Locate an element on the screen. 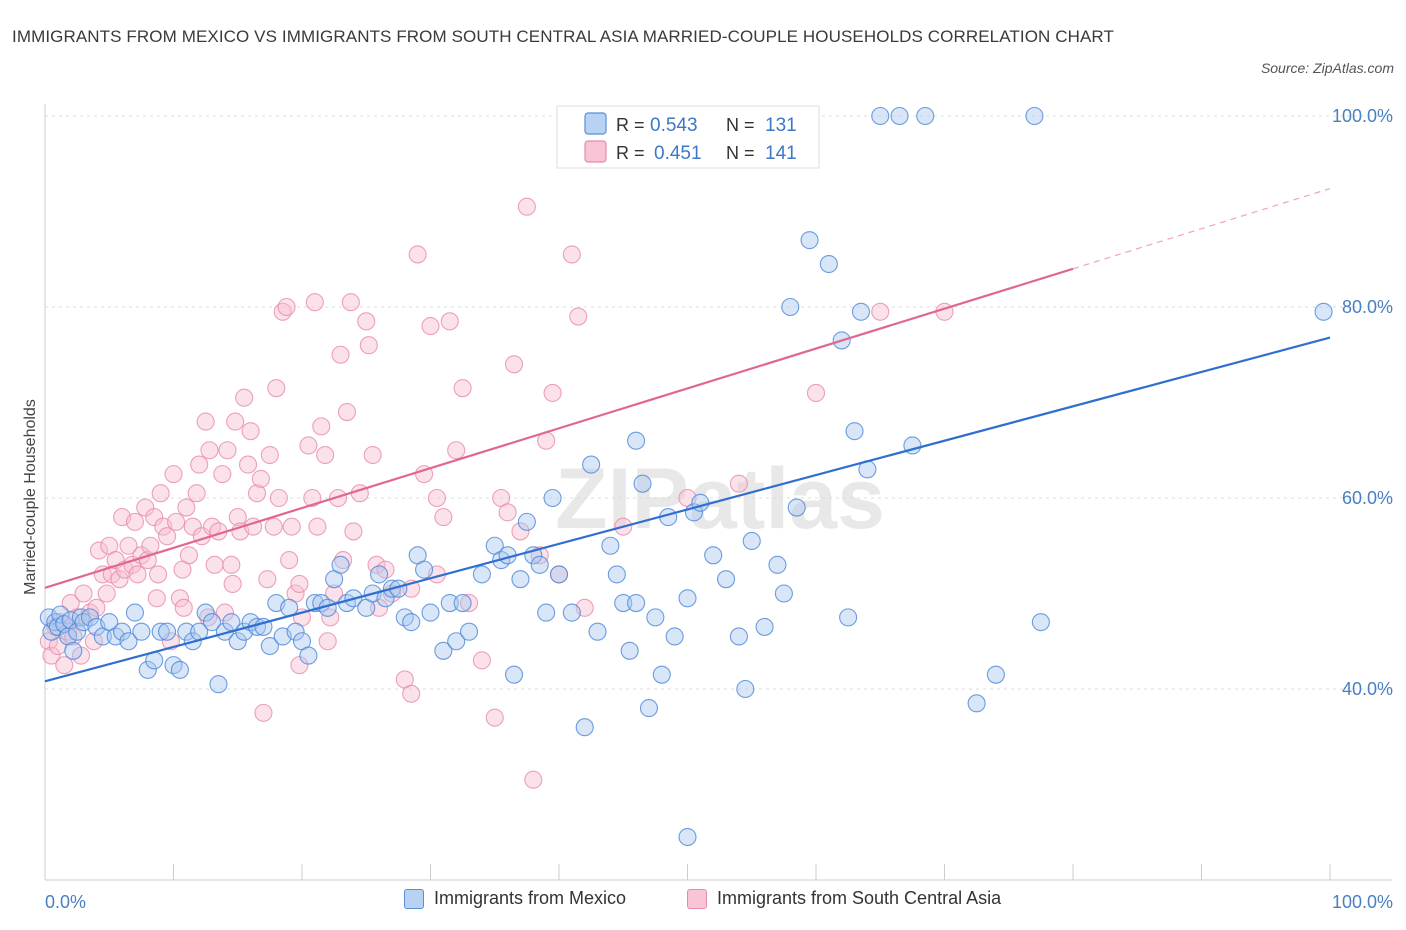 Image resolution: width=1406 pixels, height=930 pixels. legend-swatch-mexico is located at coordinates (595, 123).